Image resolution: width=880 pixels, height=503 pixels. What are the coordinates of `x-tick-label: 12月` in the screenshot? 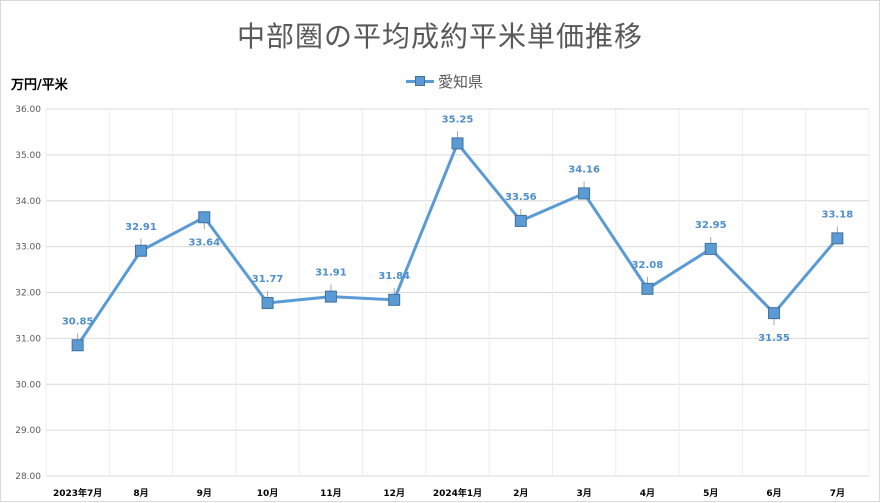 It's located at (394, 493).